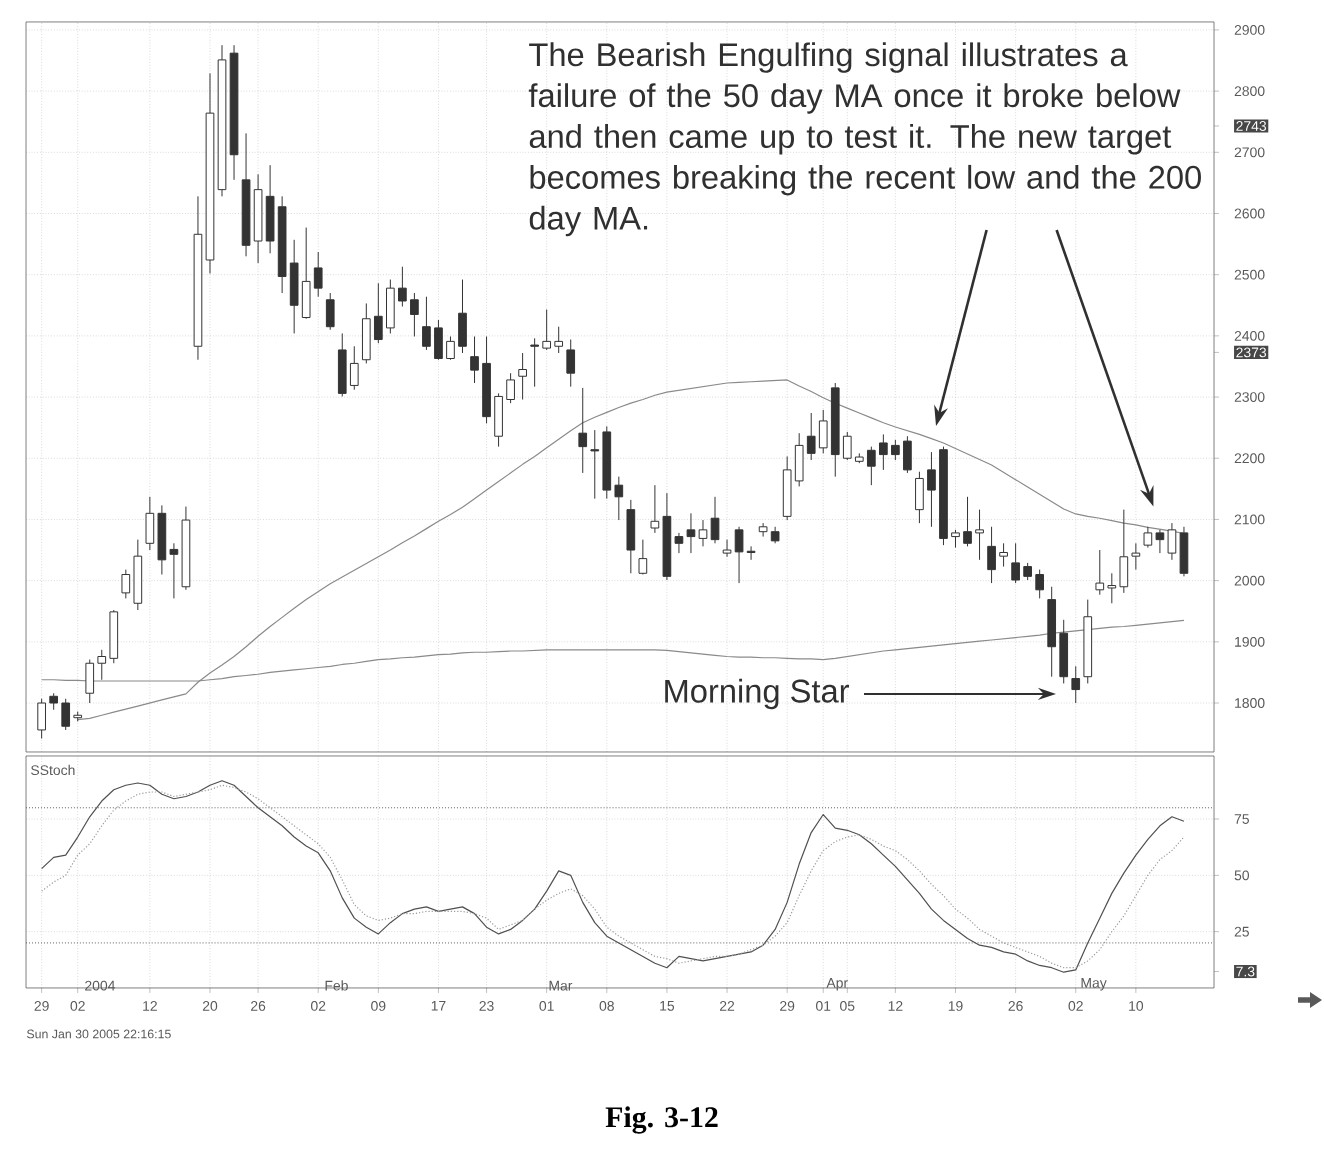 Image resolution: width=1324 pixels, height=1172 pixels. What do you see at coordinates (661, 1120) in the screenshot?
I see `caption: Fig. 3-12` at bounding box center [661, 1120].